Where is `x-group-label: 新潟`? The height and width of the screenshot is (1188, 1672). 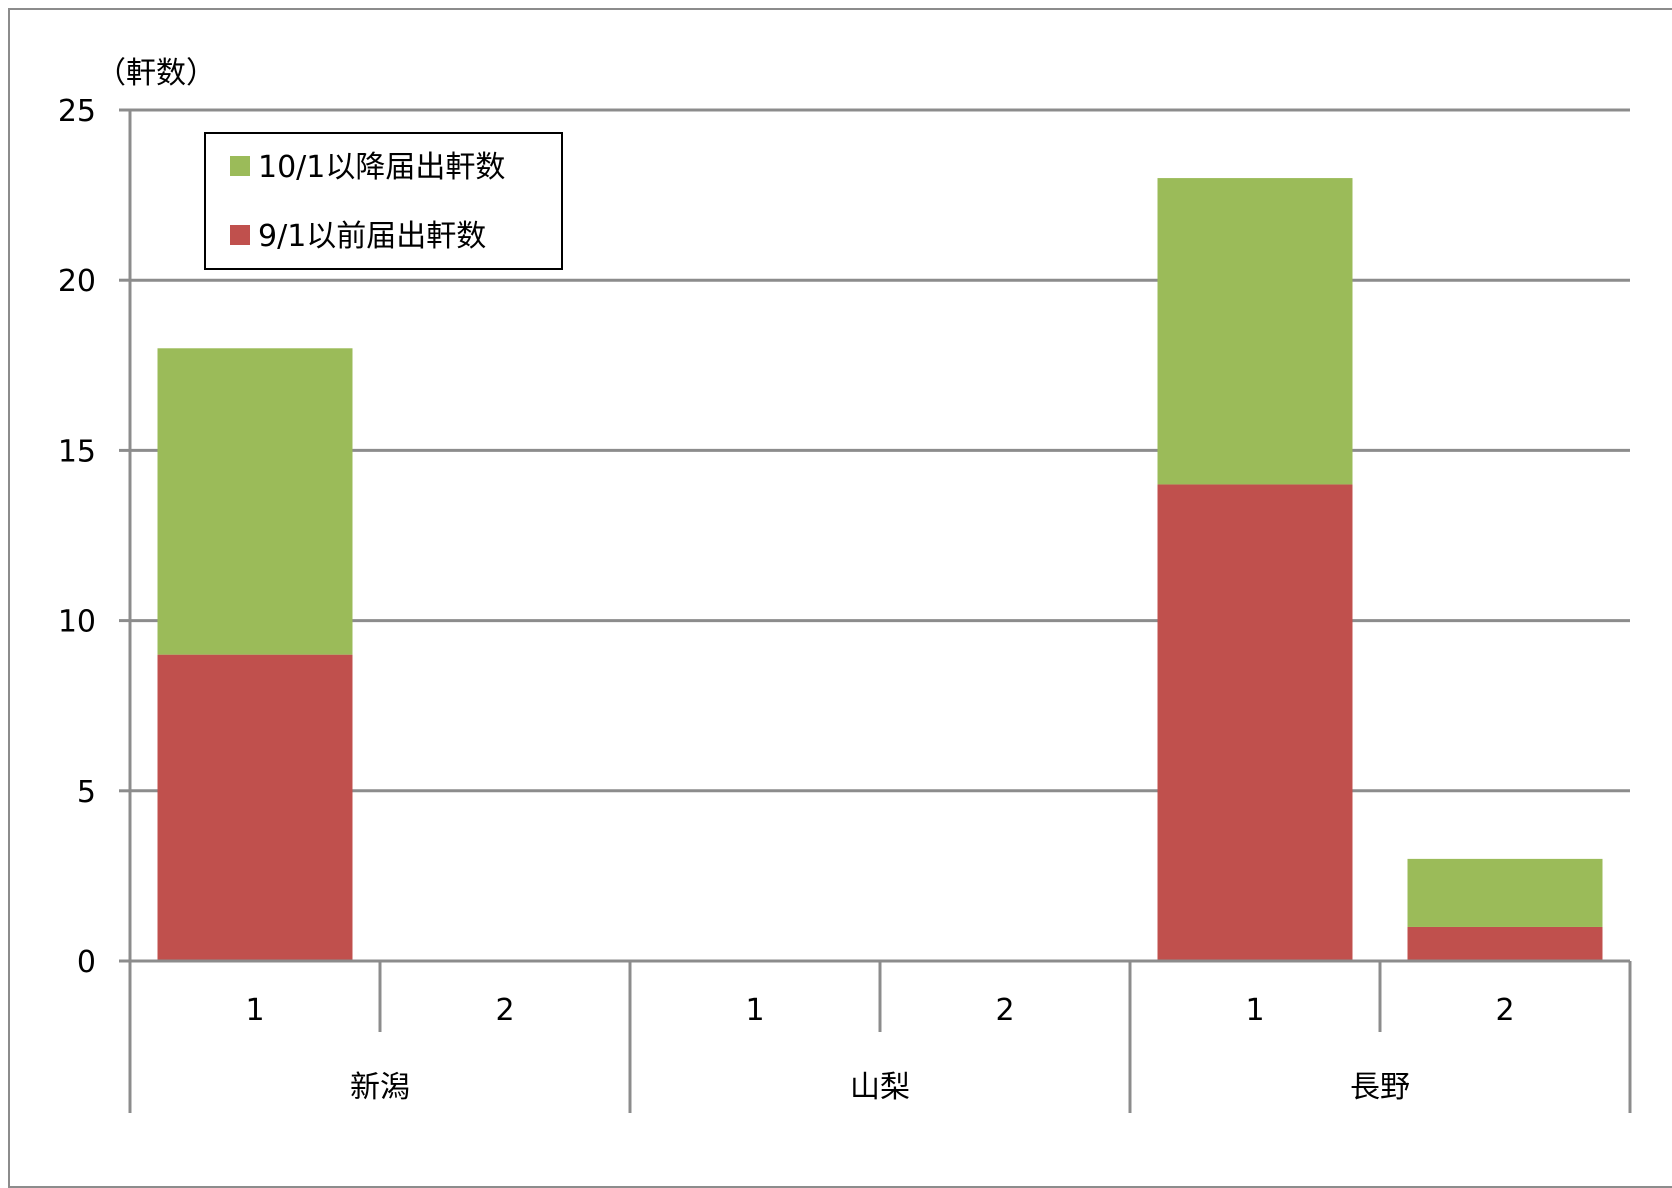 x-group-label: 新潟 is located at coordinates (380, 1087).